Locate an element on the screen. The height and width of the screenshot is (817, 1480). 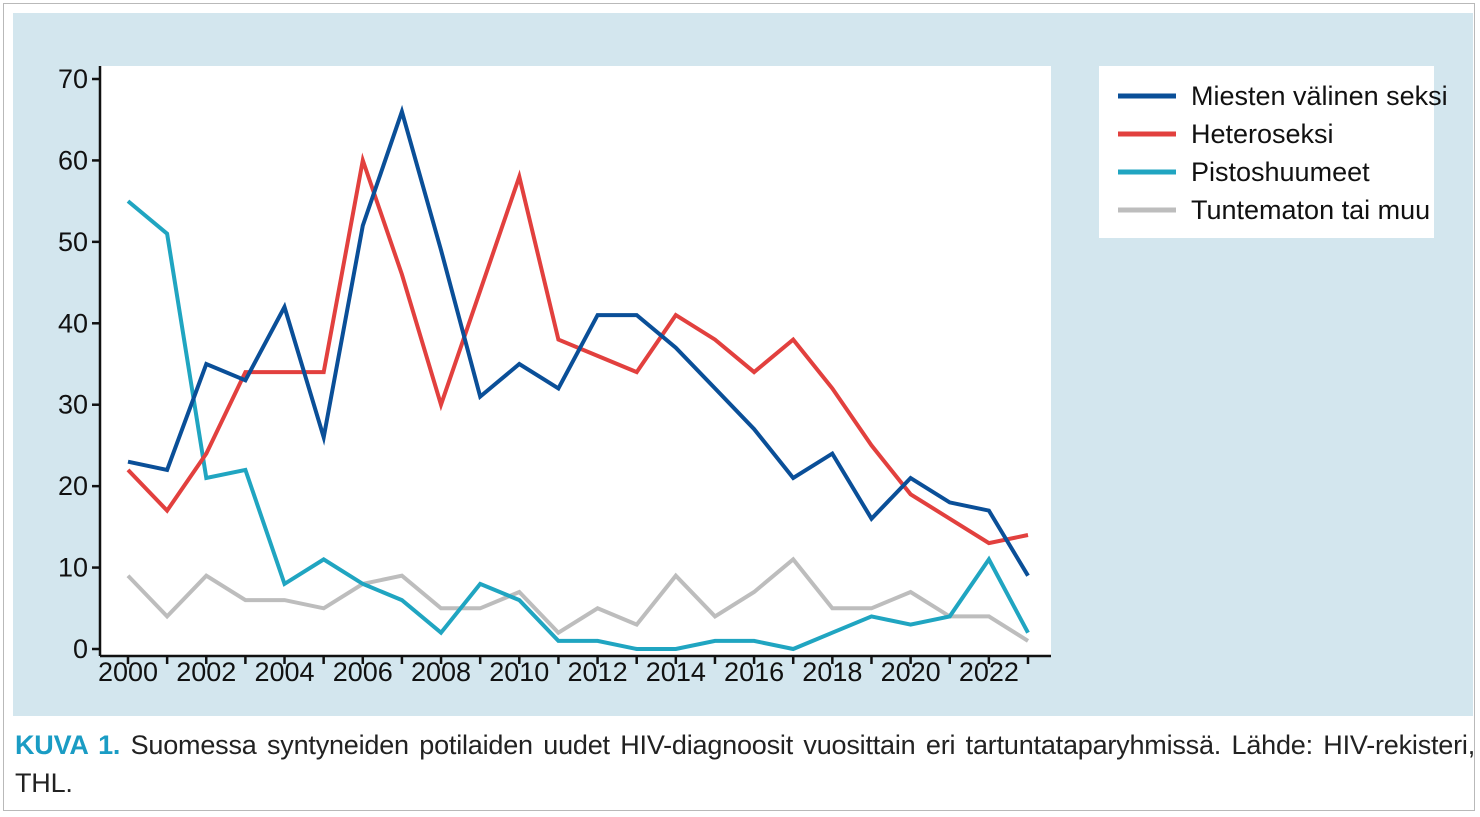
x-tick-label: 2022 is located at coordinates (989, 672).